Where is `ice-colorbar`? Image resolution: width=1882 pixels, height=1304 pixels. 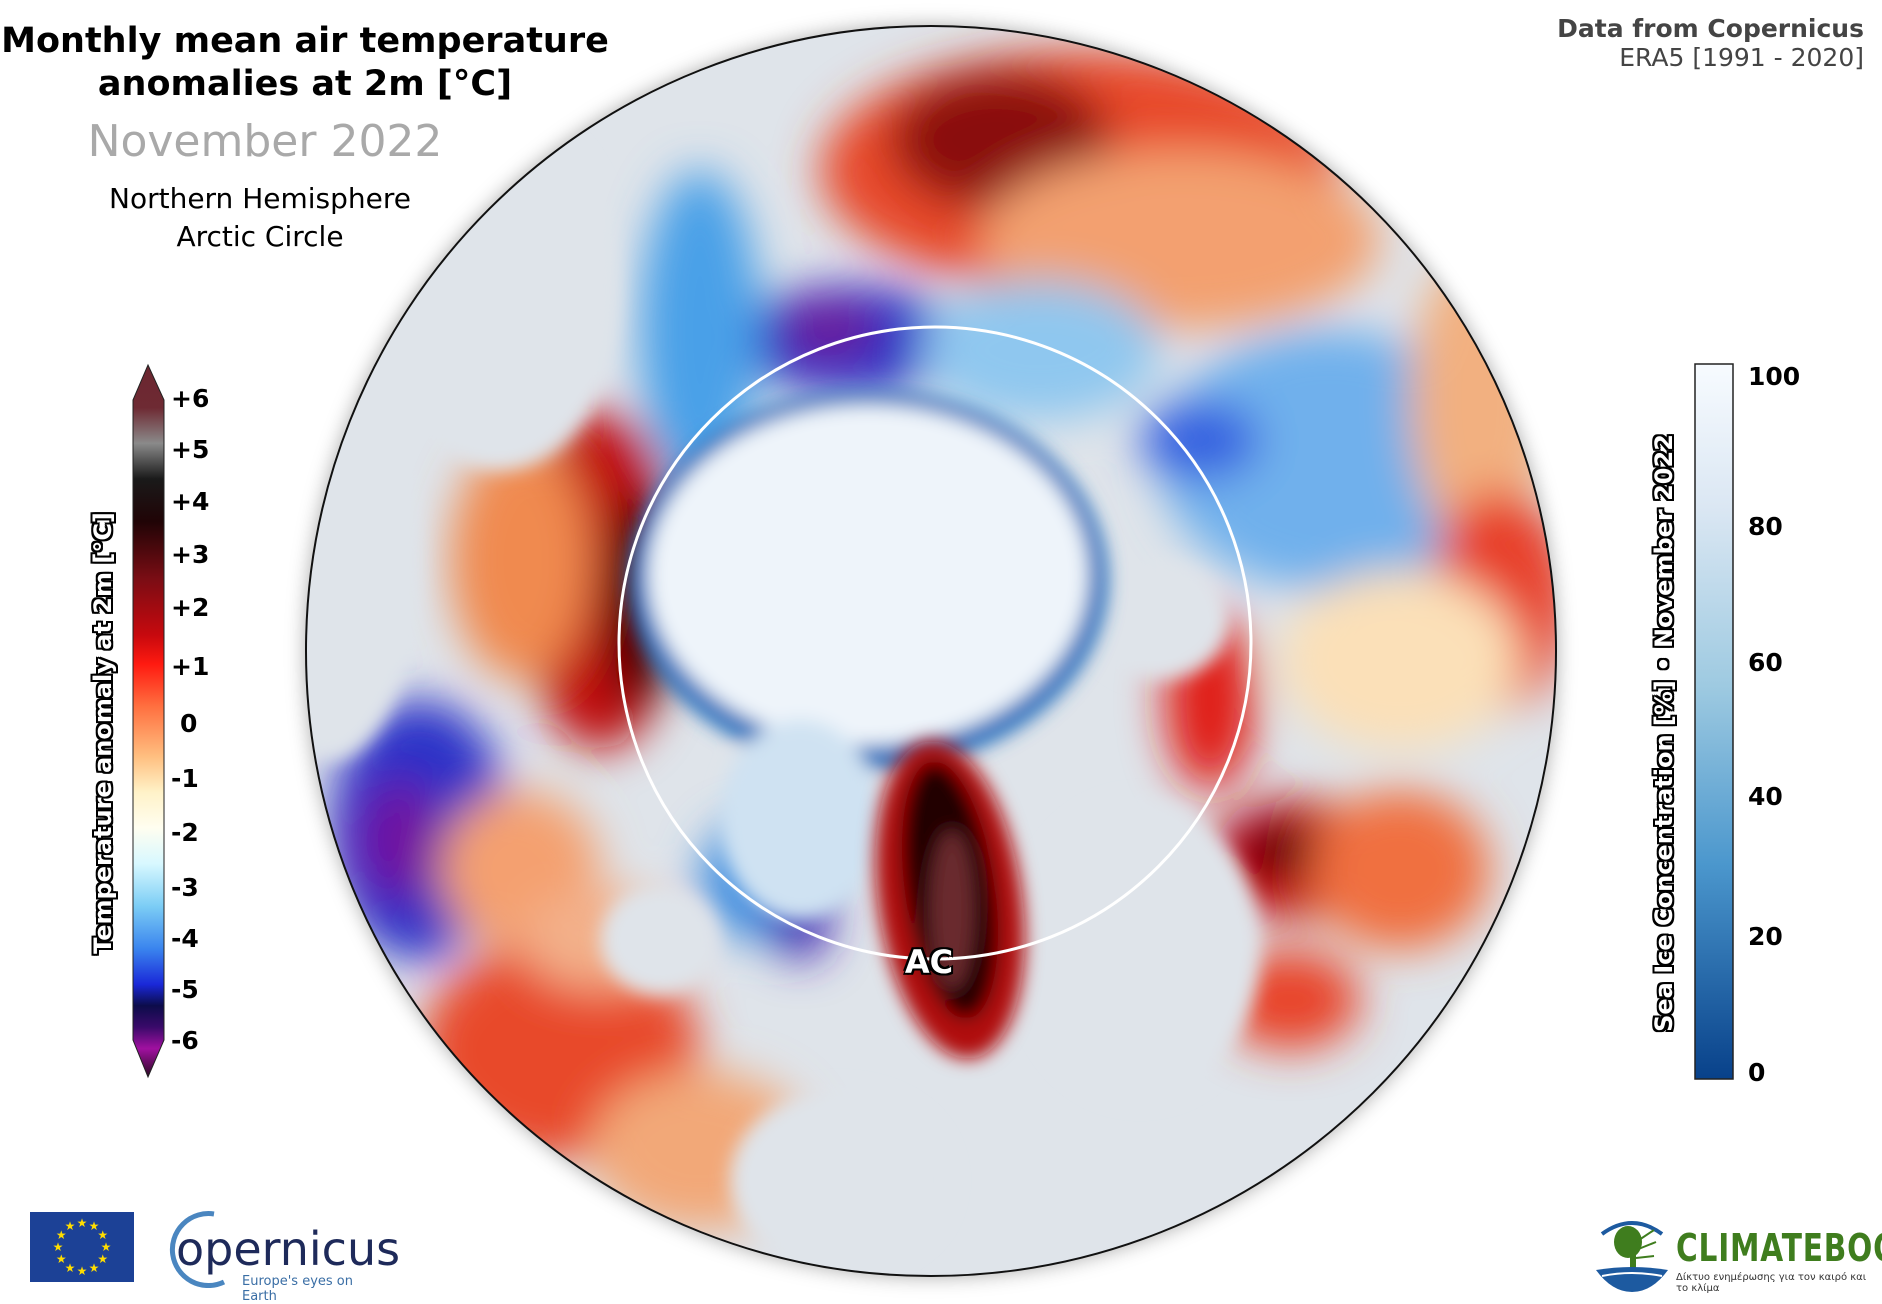 ice-colorbar is located at coordinates (1714, 721).